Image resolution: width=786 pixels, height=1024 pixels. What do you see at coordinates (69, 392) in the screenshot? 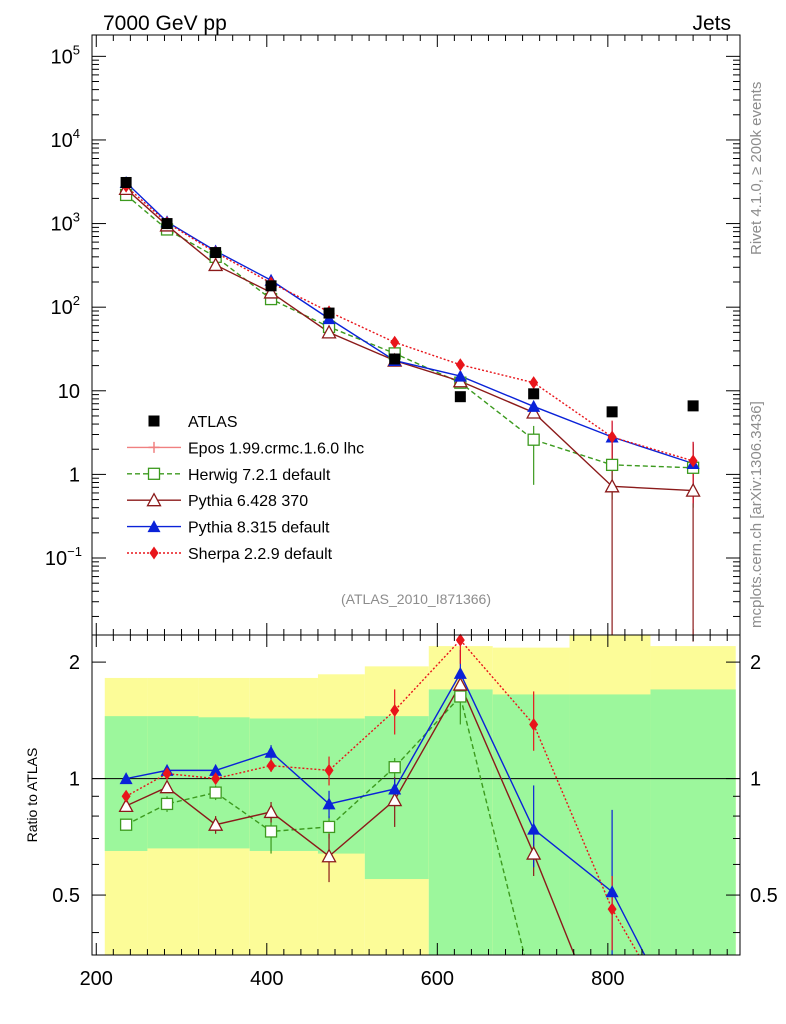
I see `y-tick-label: 10` at bounding box center [69, 392].